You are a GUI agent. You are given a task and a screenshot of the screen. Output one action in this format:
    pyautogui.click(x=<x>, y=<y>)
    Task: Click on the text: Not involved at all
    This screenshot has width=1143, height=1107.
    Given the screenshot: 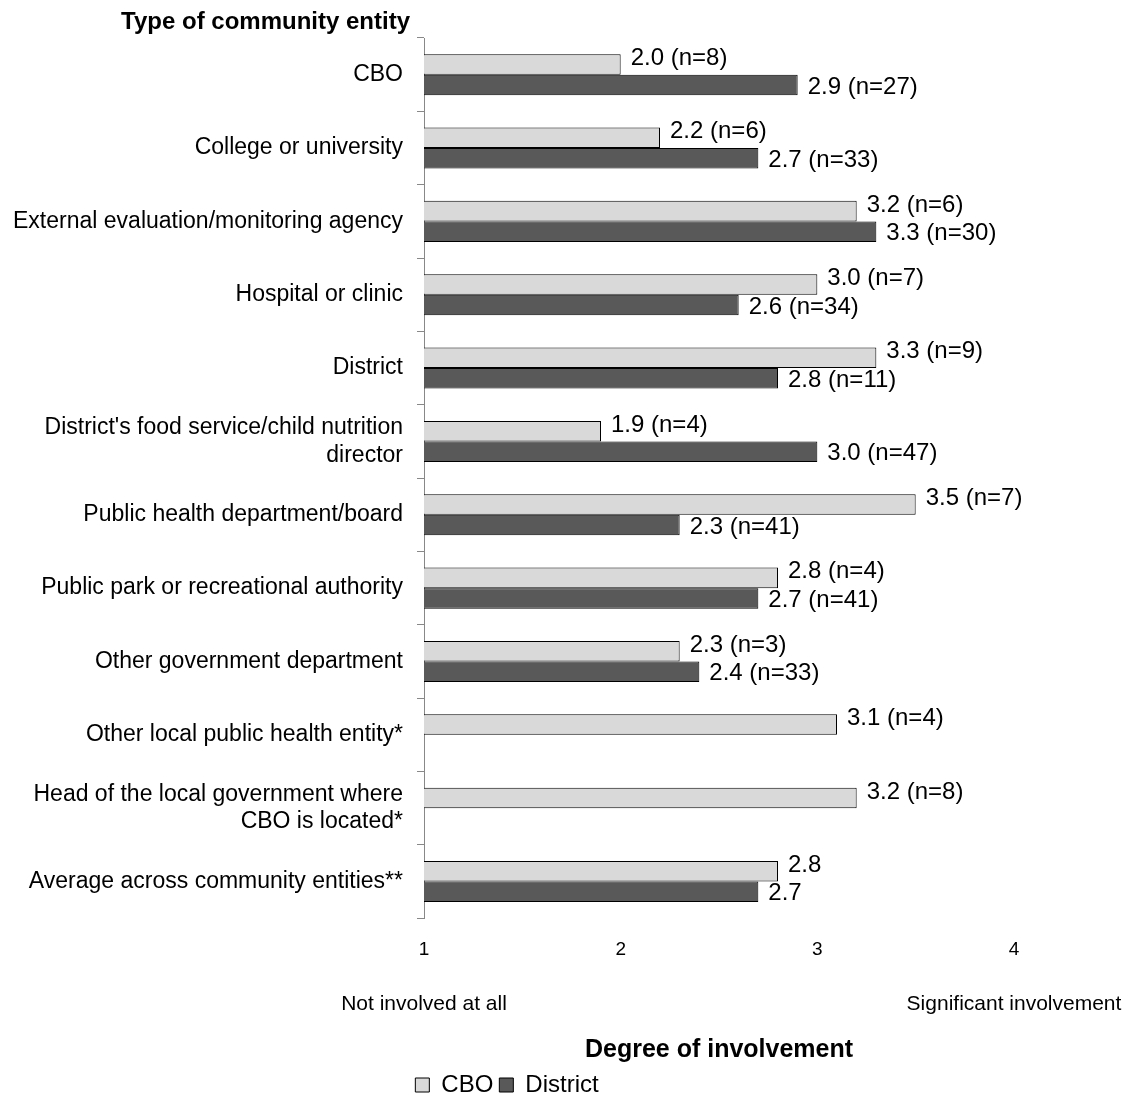 What is the action you would take?
    pyautogui.click(x=424, y=1002)
    